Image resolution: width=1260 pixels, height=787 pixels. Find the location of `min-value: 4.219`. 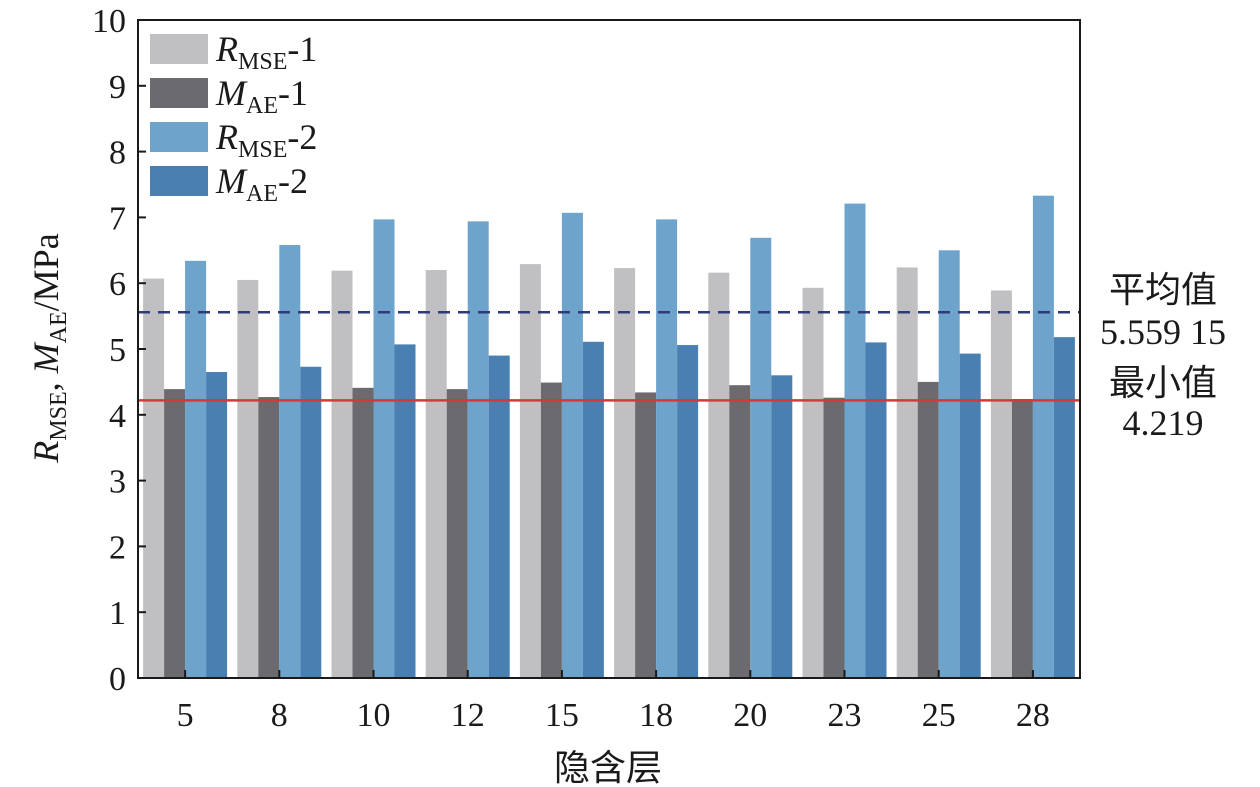

min-value: 4.219 is located at coordinates (1163, 423).